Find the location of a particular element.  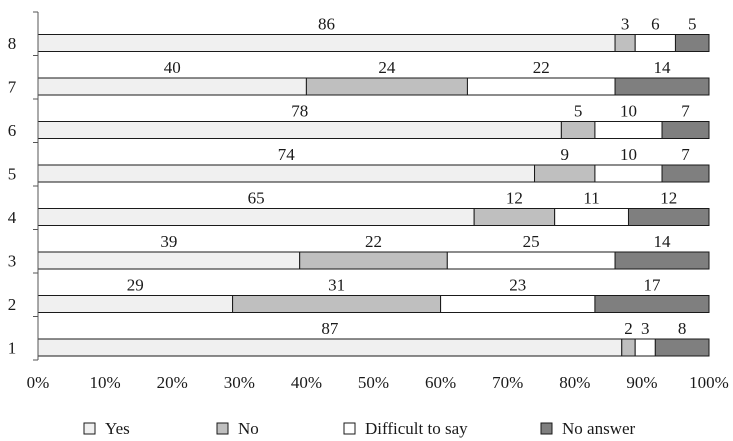

data-label-6-no: 5 is located at coordinates (578, 111).